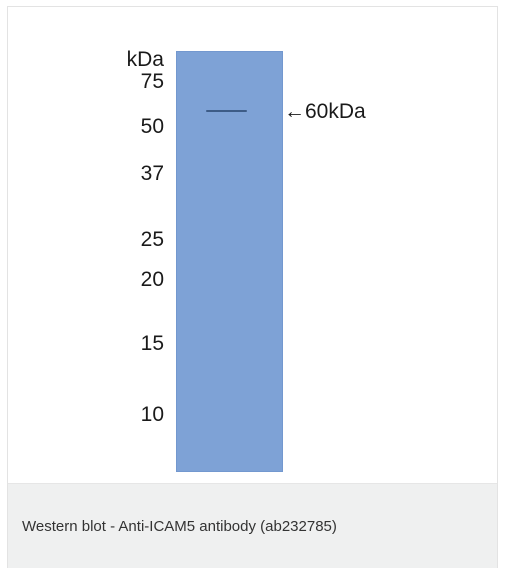  Describe the element at coordinates (152, 81) in the screenshot. I see `marker-75: 75` at that location.